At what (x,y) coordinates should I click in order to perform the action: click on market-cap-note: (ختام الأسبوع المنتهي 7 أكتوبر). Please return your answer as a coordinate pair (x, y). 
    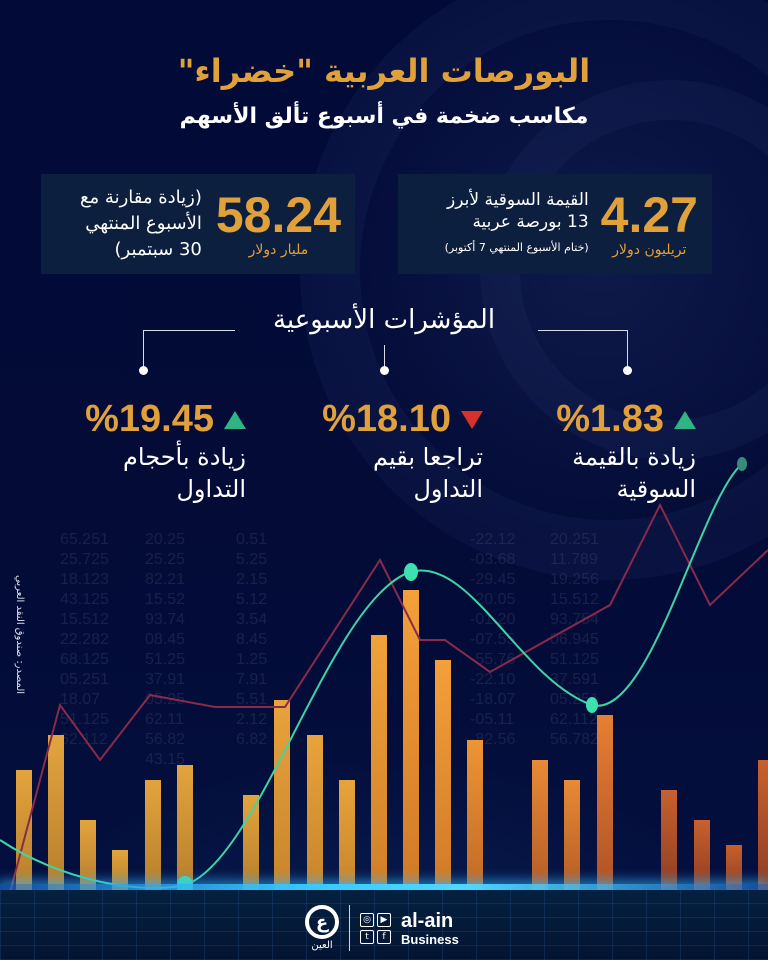
    Looking at the image, I should click on (516, 247).